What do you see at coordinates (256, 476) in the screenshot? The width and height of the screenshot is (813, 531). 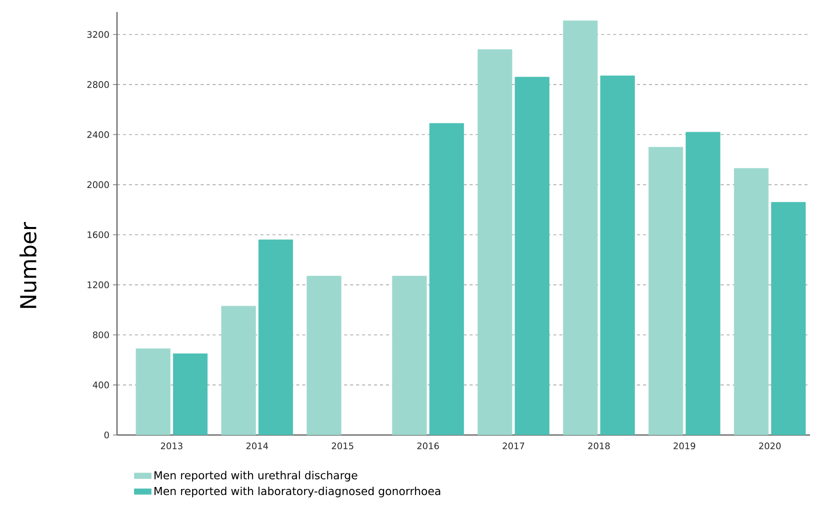 I see `legend-label: Men reported with urethral discharge` at bounding box center [256, 476].